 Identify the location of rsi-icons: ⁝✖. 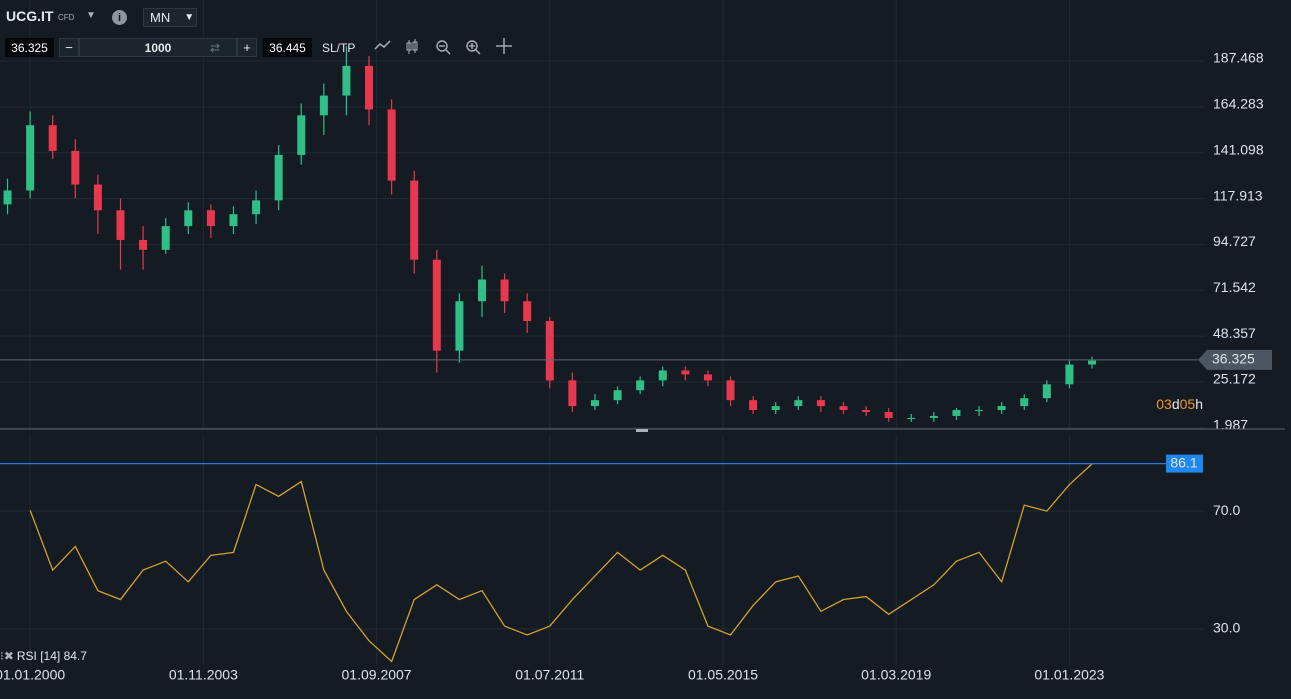
(7, 656).